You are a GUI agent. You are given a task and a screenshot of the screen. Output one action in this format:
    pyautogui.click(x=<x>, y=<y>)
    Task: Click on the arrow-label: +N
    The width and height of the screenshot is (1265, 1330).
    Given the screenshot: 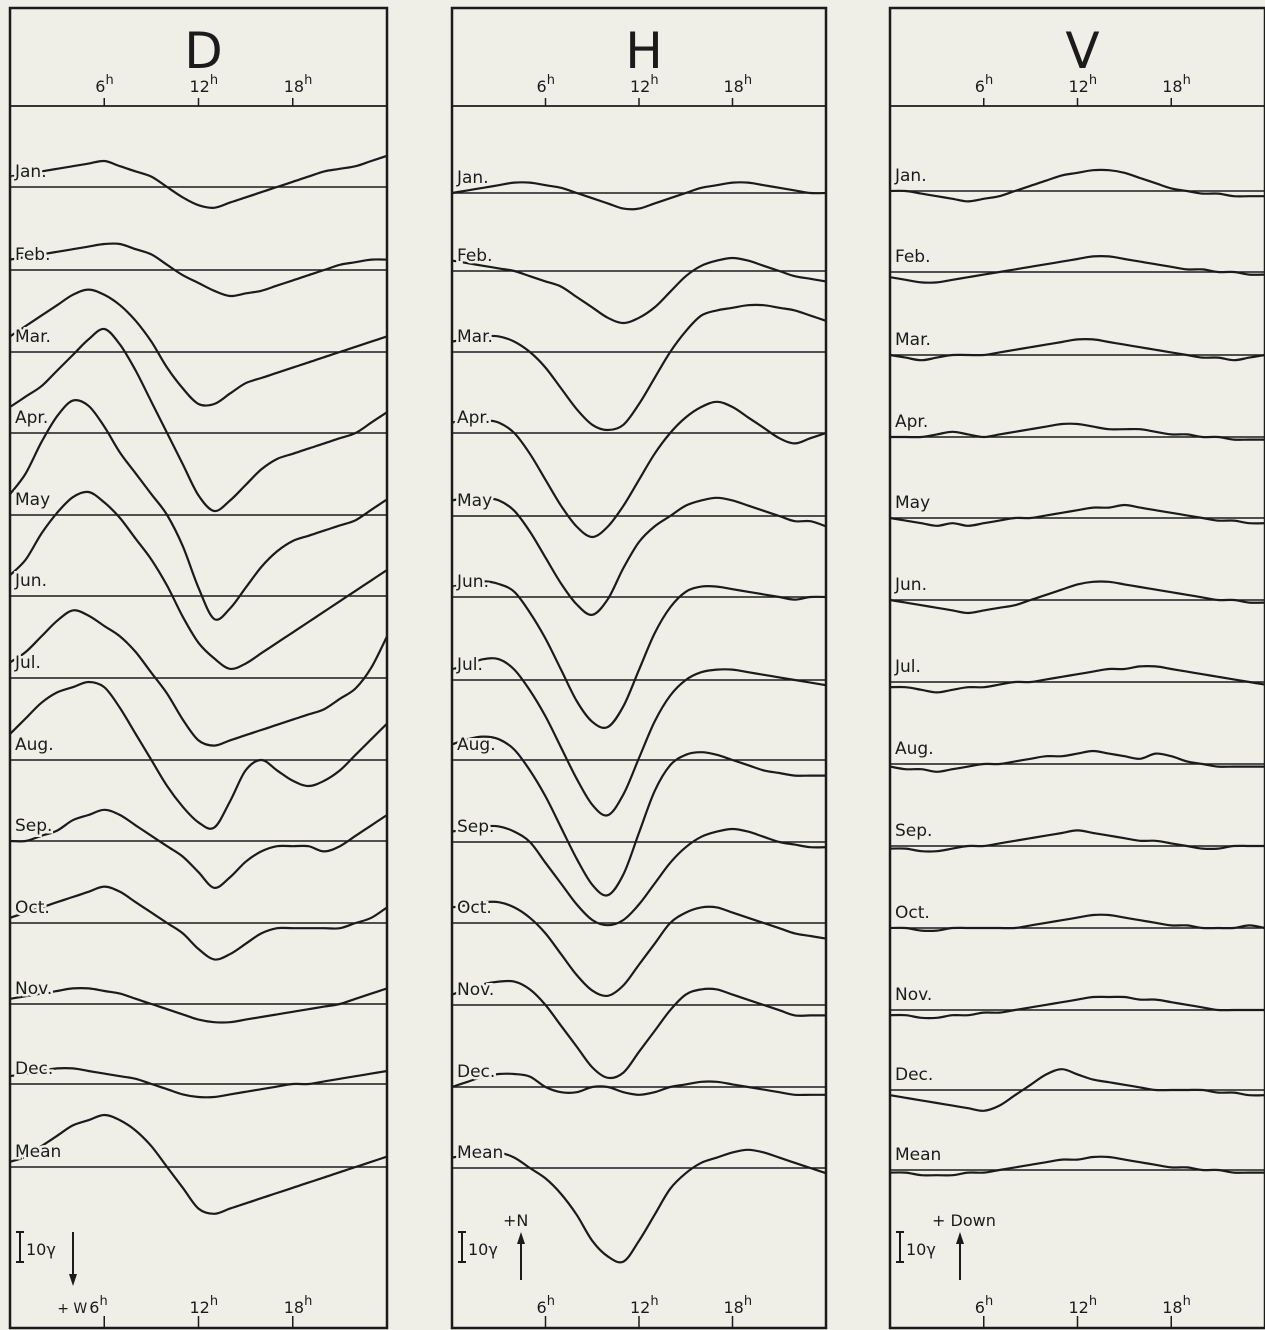 What is the action you would take?
    pyautogui.click(x=515, y=1220)
    